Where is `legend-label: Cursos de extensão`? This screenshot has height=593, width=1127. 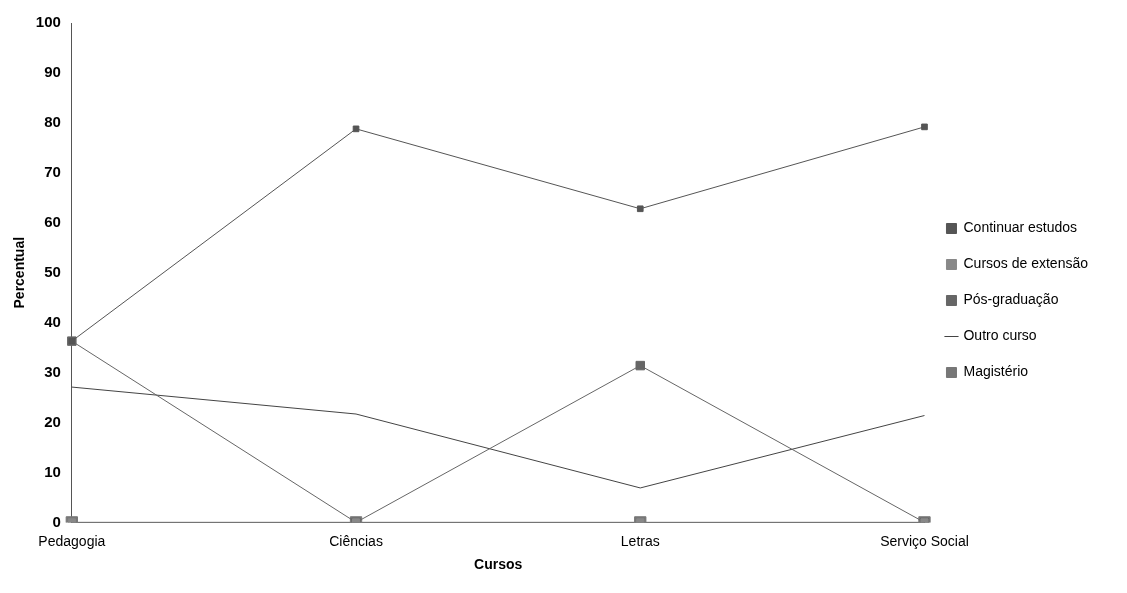
legend-label: Cursos de extensão is located at coordinates (1026, 263).